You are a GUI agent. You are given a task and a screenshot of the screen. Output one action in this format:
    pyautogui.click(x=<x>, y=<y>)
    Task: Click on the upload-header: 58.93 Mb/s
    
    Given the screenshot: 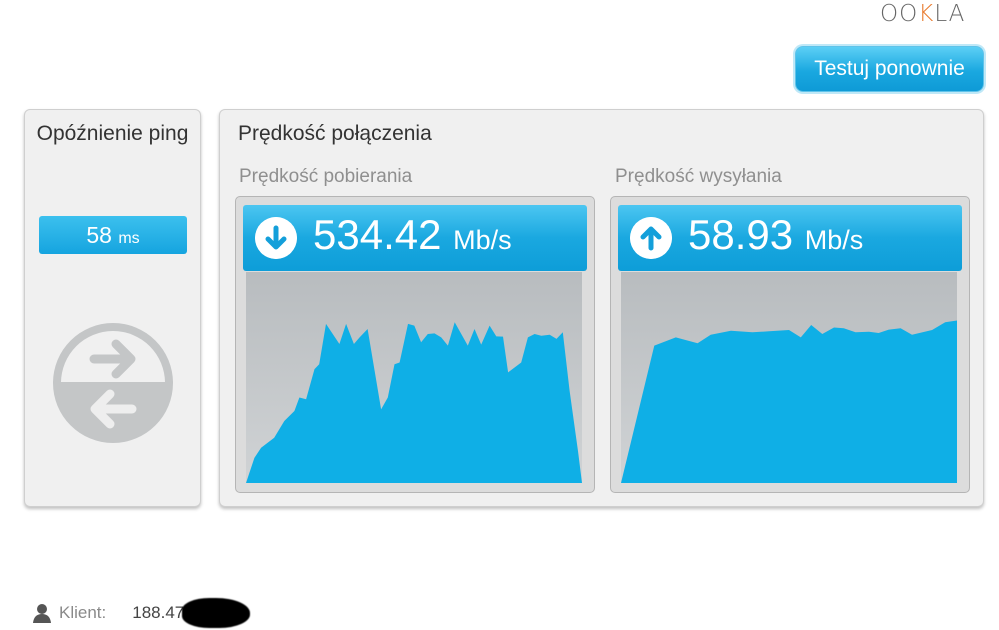 What is the action you would take?
    pyautogui.click(x=790, y=238)
    